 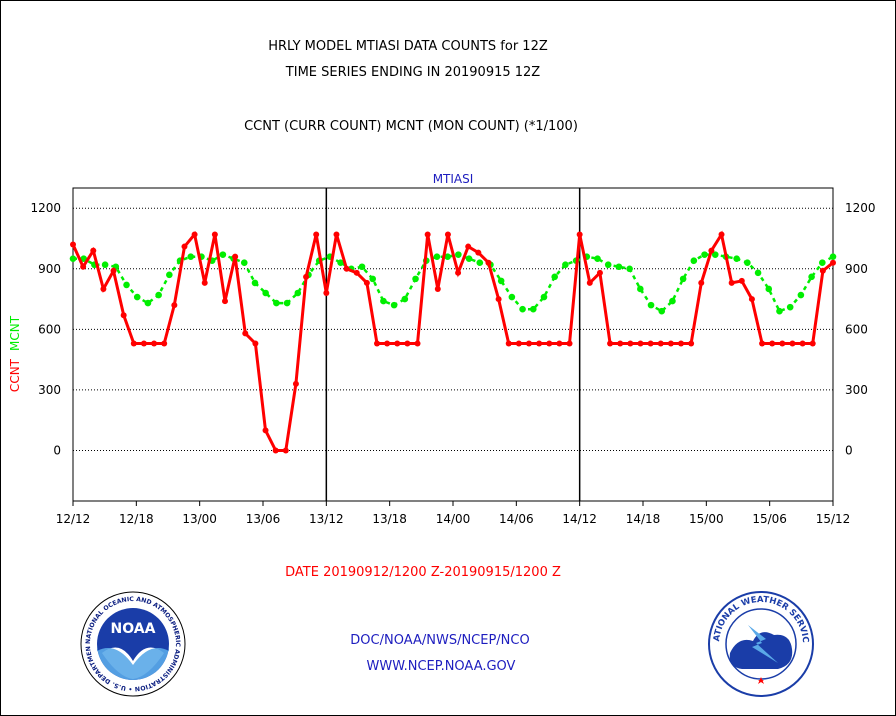 I want to click on ytick-label-left: 300, so click(x=49, y=390).